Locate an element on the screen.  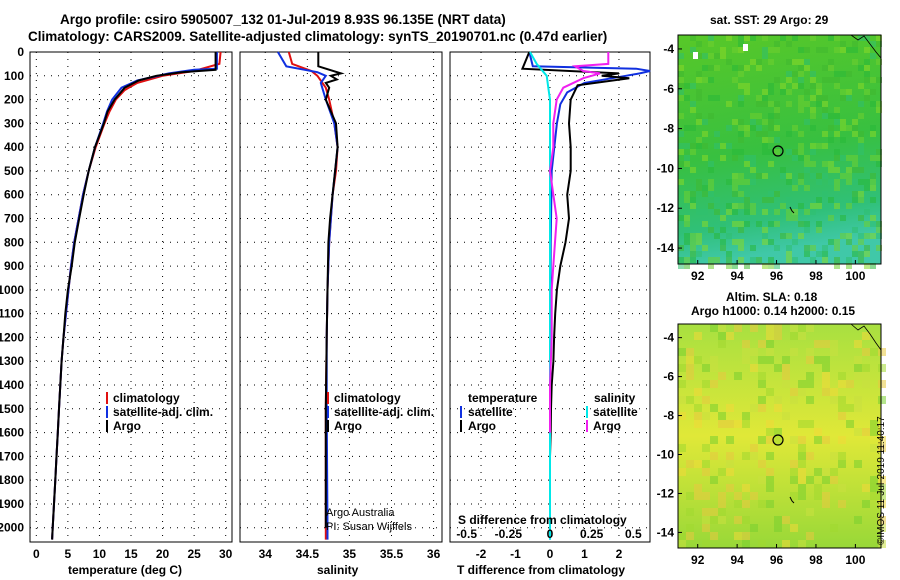
series-line-climatology is located at coordinates (313, 295).